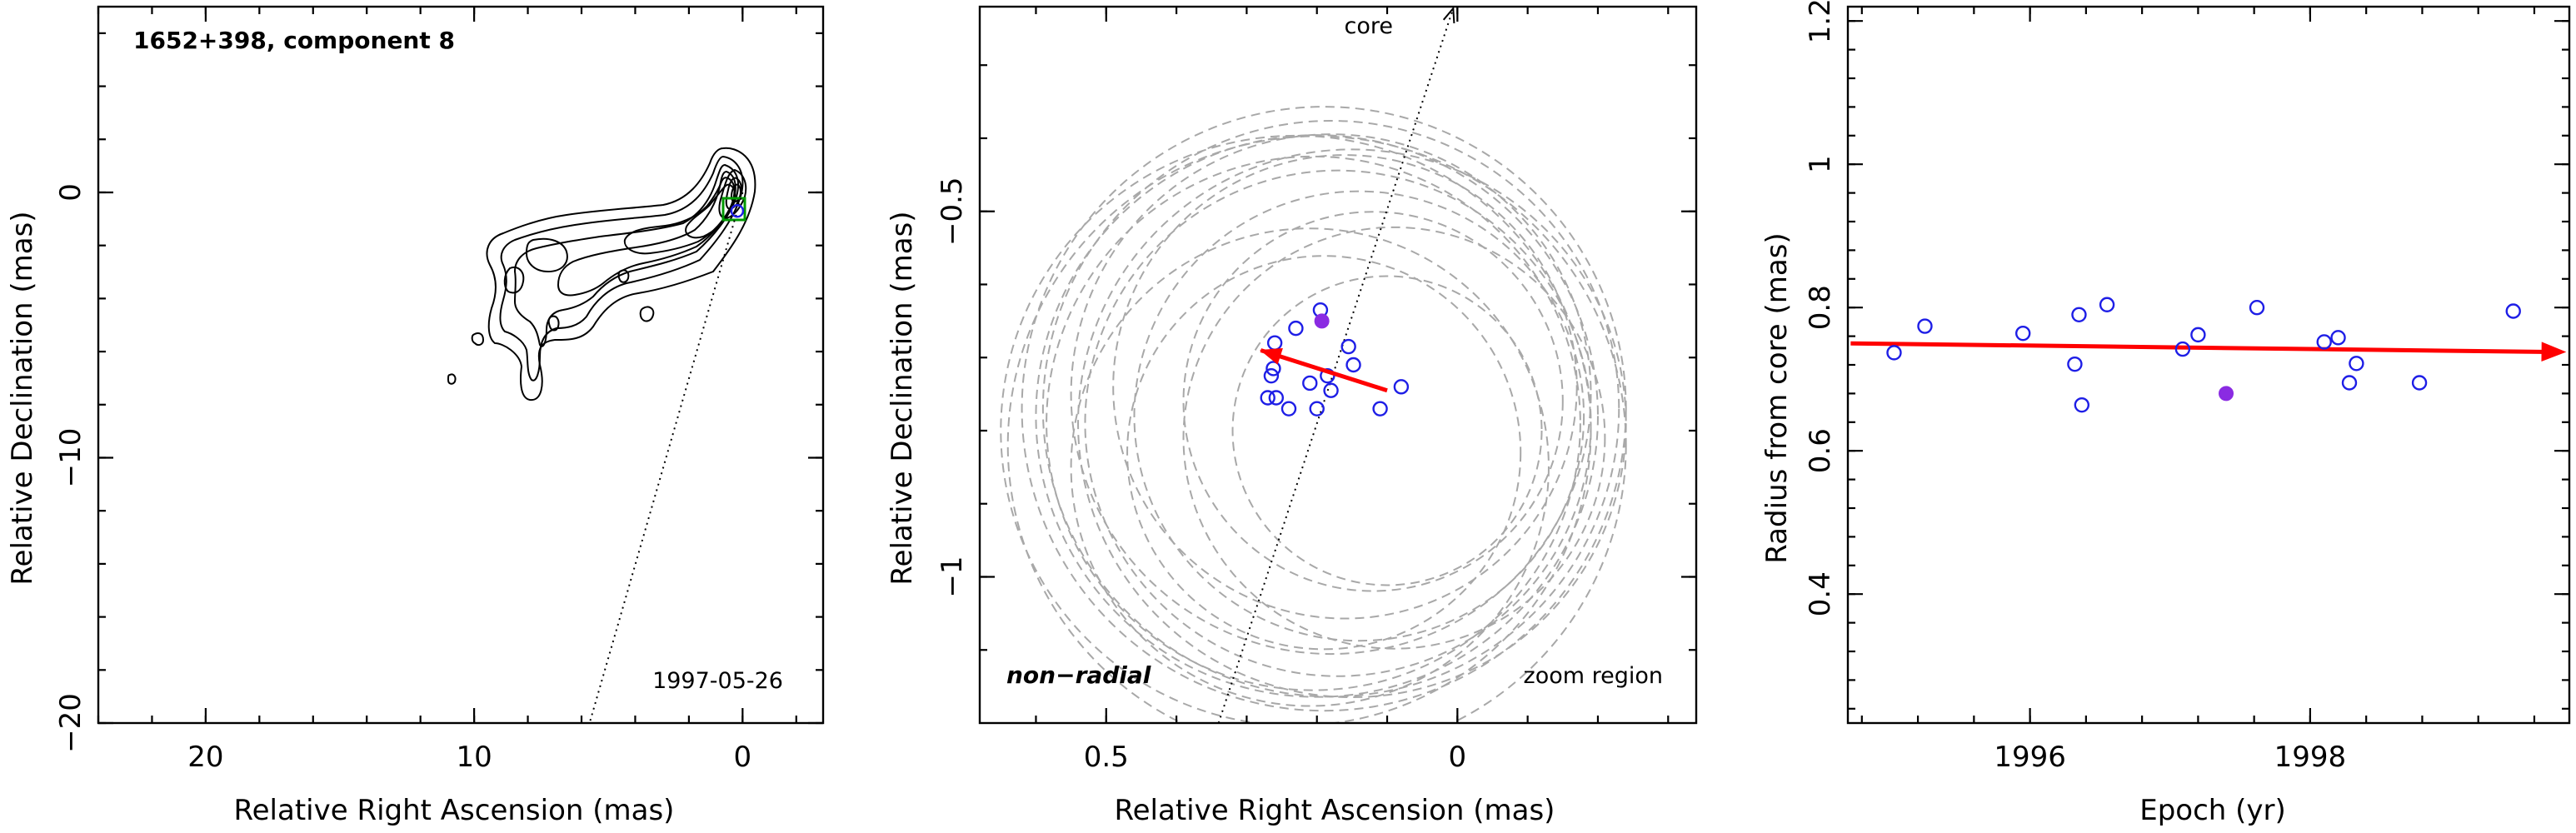  Describe the element at coordinates (2199, 348) in the screenshot. I see `trend-line` at that location.